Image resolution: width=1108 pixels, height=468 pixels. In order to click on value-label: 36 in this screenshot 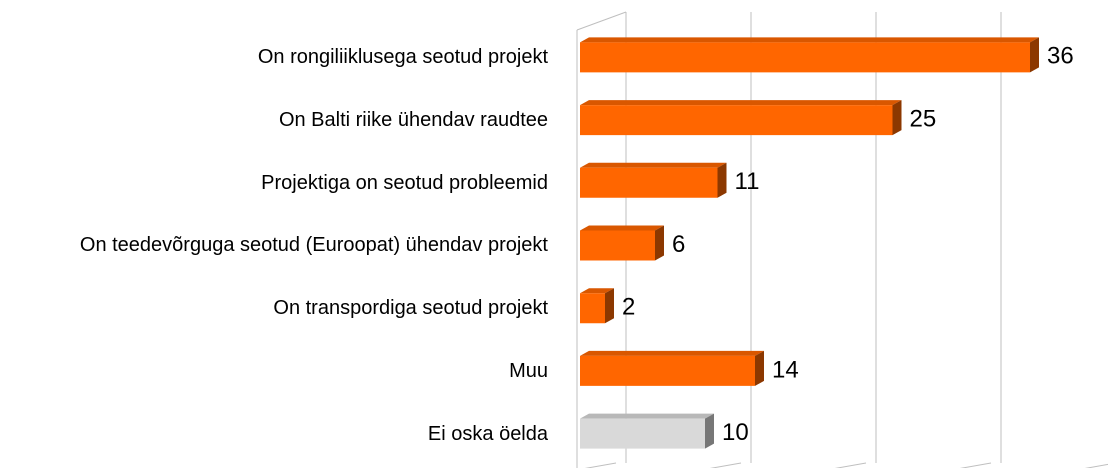, I will do `click(1060, 56)`.